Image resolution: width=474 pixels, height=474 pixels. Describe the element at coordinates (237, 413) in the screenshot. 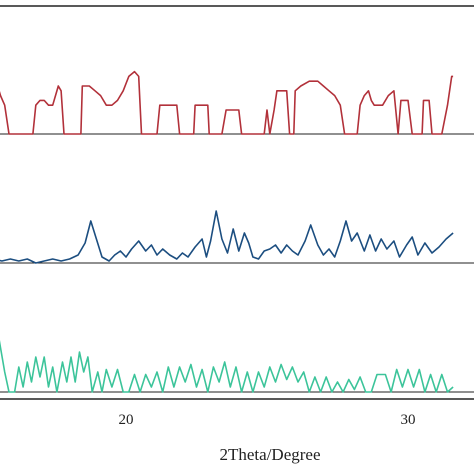

I see `x-axis: 20 30` at that location.